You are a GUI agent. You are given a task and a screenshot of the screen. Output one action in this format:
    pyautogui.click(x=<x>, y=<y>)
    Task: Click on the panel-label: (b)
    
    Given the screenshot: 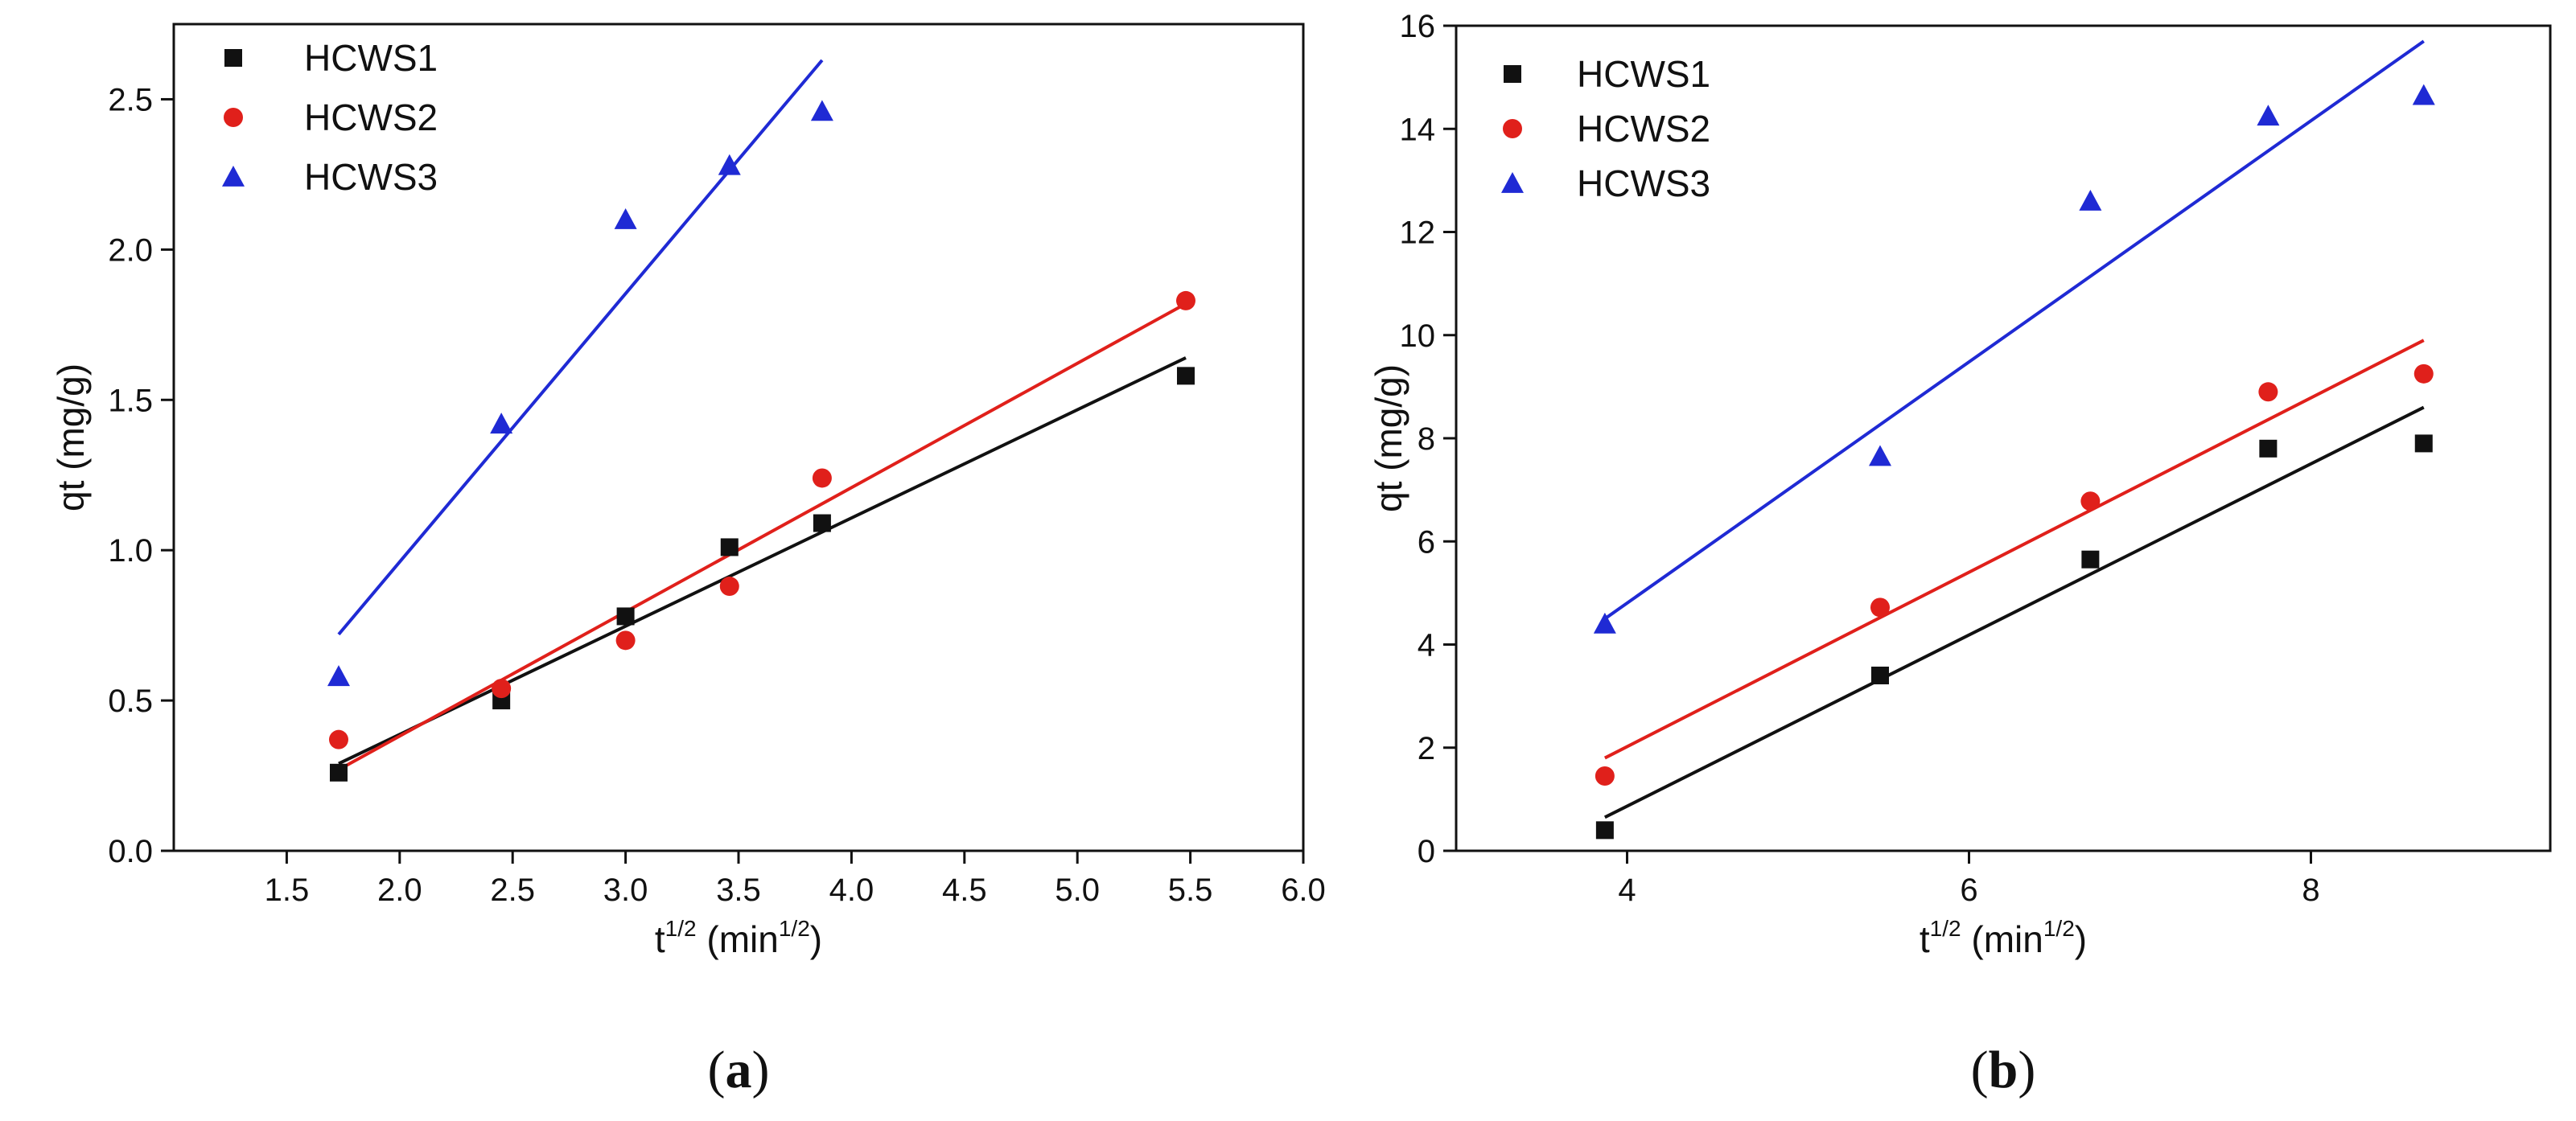 What is the action you would take?
    pyautogui.click(x=2003, y=1070)
    